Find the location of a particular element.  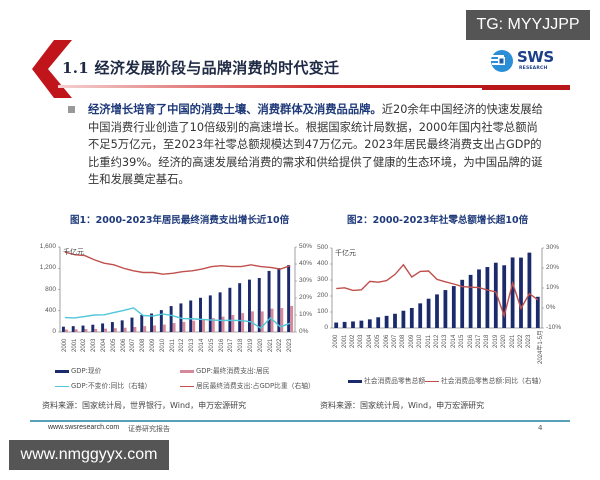

x-tick-label: 2017 is located at coordinates (479, 341).